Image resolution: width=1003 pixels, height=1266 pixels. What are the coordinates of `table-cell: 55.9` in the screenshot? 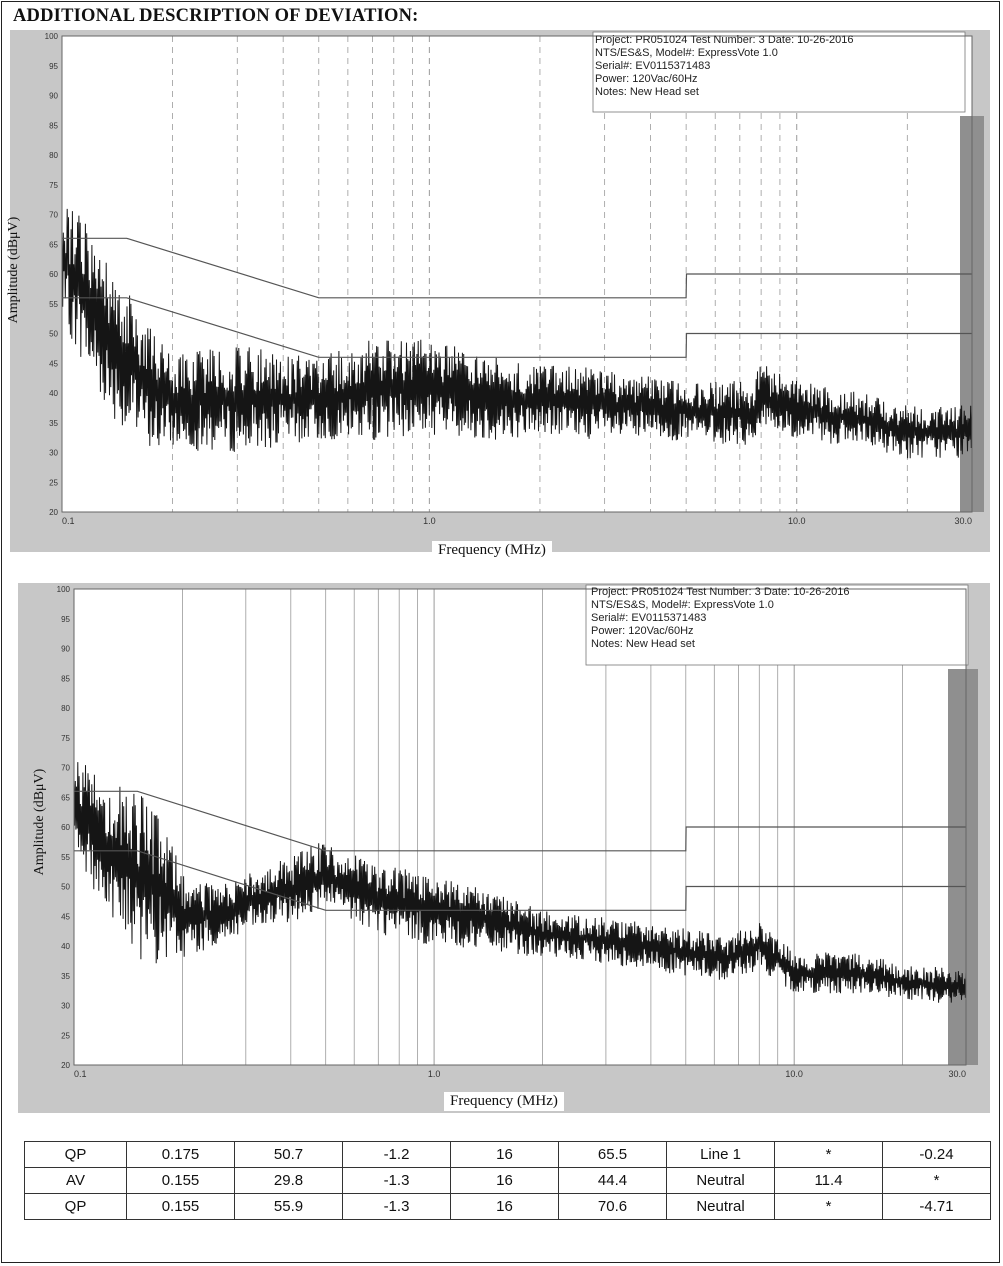 It's located at (288, 1206).